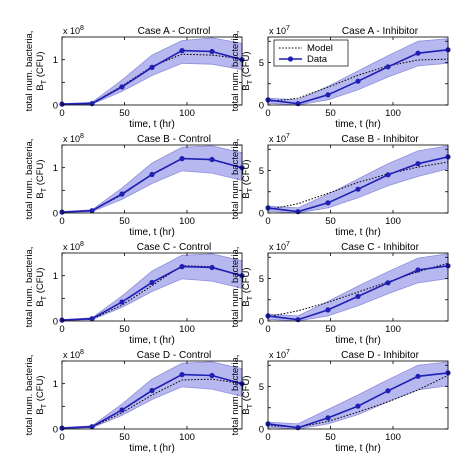  Describe the element at coordinates (311, 53) in the screenshot. I see `legend-box` at that location.